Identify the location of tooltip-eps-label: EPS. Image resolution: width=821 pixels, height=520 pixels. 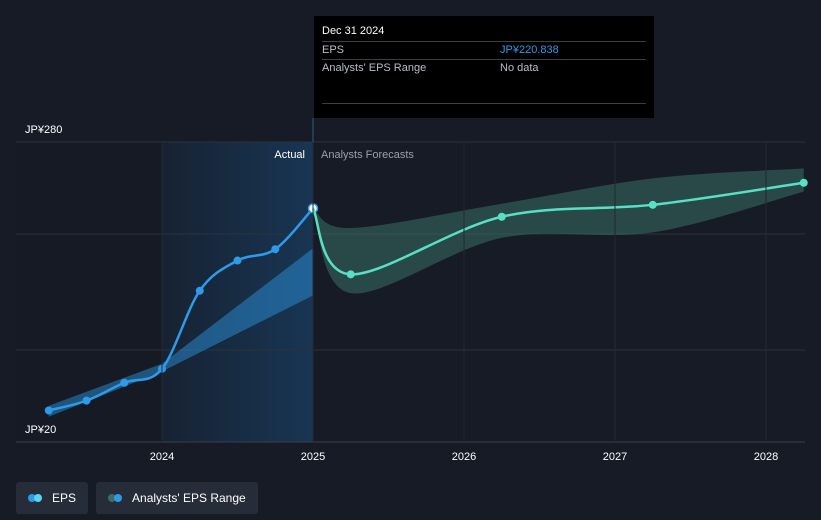
(333, 50).